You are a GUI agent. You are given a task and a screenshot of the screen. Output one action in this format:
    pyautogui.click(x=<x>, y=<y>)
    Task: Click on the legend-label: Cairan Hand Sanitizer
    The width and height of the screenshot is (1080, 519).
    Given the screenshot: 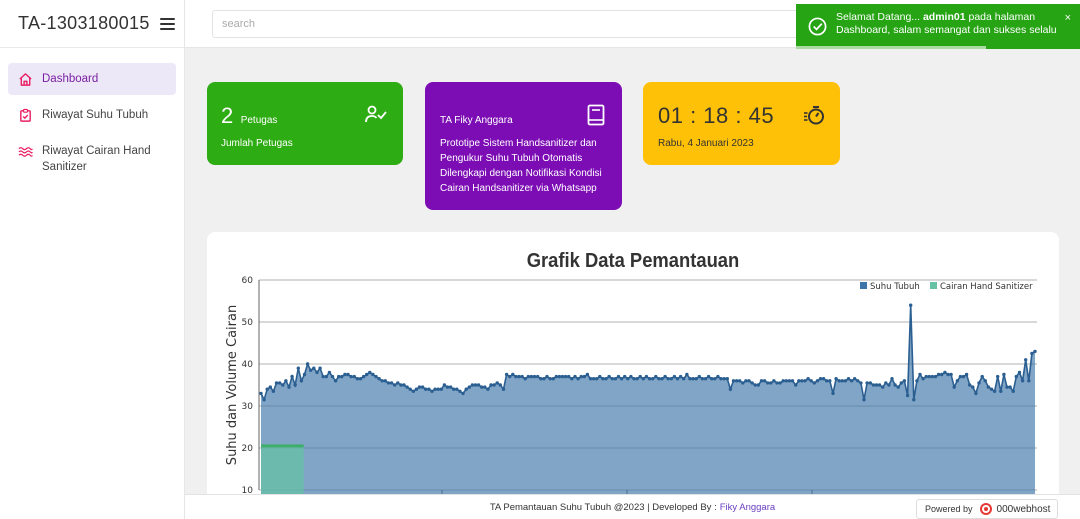 What is the action you would take?
    pyautogui.click(x=986, y=287)
    